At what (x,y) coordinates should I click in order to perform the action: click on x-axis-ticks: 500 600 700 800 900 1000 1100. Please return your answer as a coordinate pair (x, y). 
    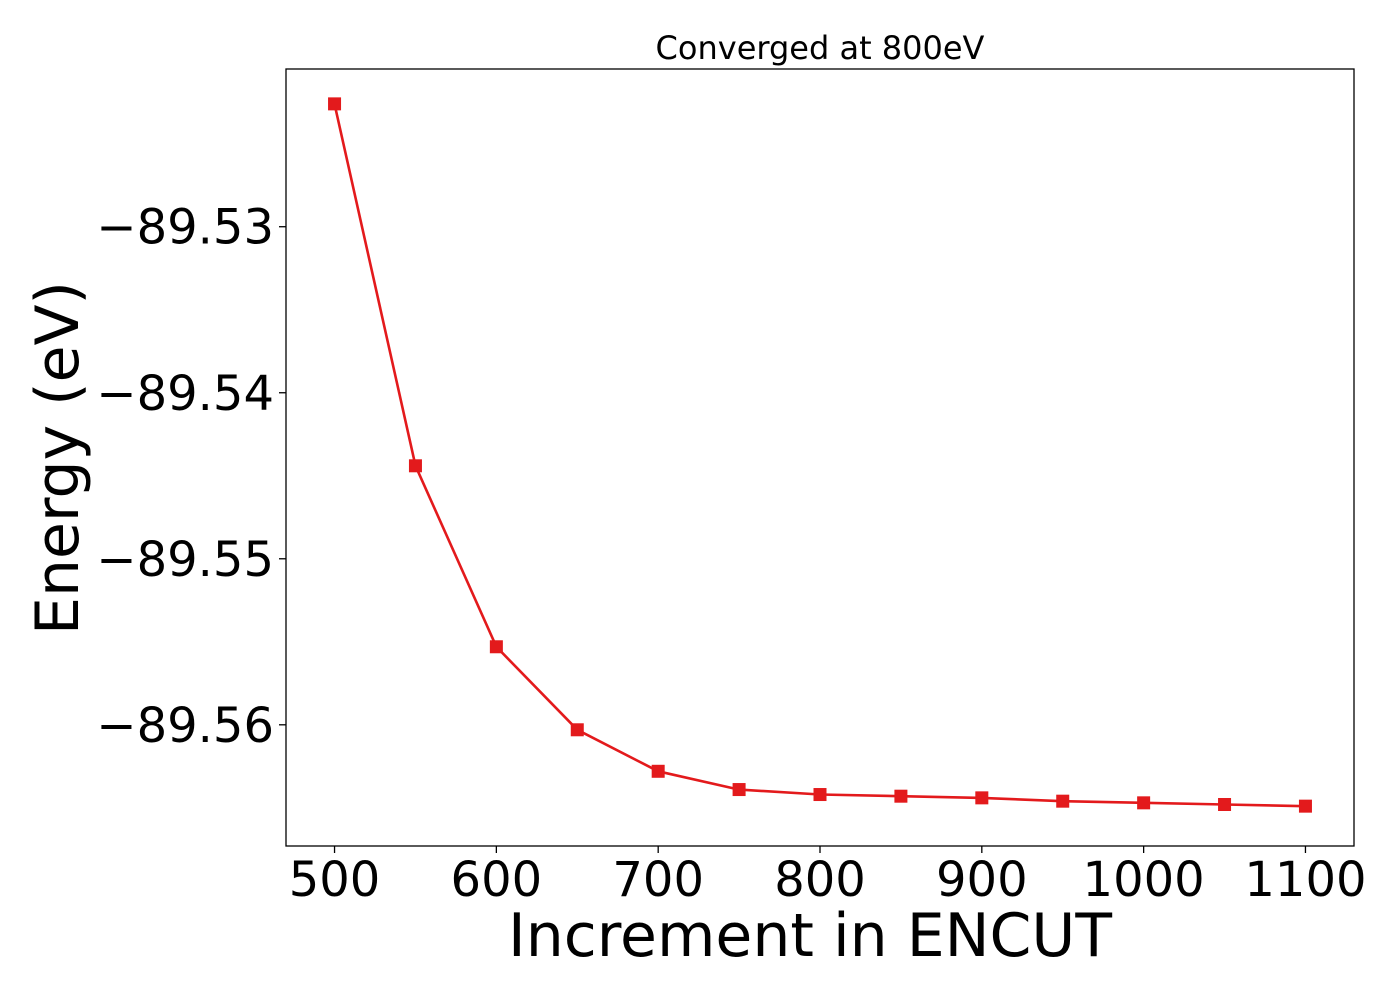
    Looking at the image, I should click on (828, 877).